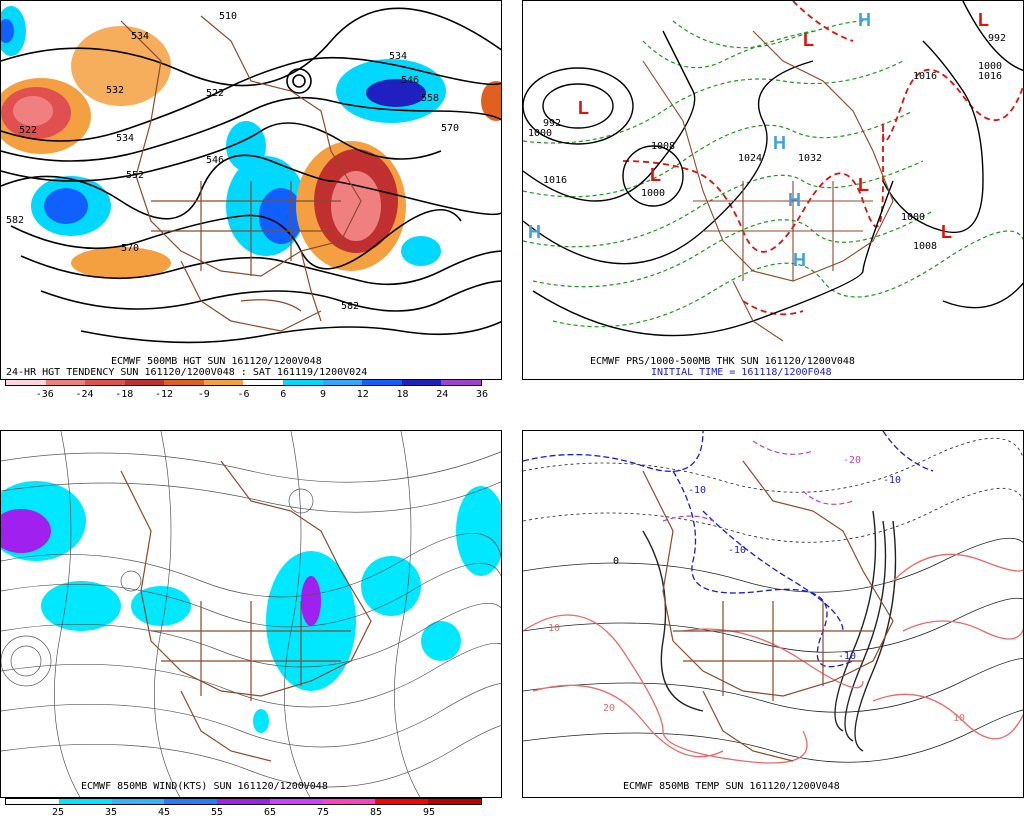  I want to click on colorbar-tick-label: -12, so click(164, 394).